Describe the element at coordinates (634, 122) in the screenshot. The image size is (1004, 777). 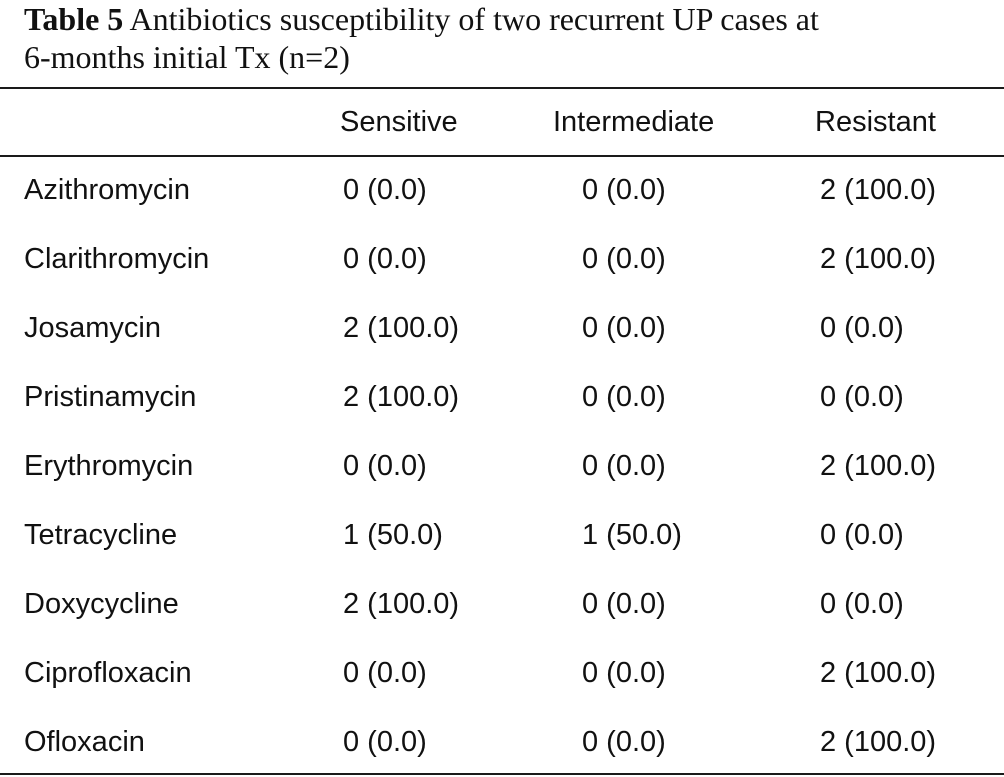
I see `column-header-intermediate: Intermediate` at that location.